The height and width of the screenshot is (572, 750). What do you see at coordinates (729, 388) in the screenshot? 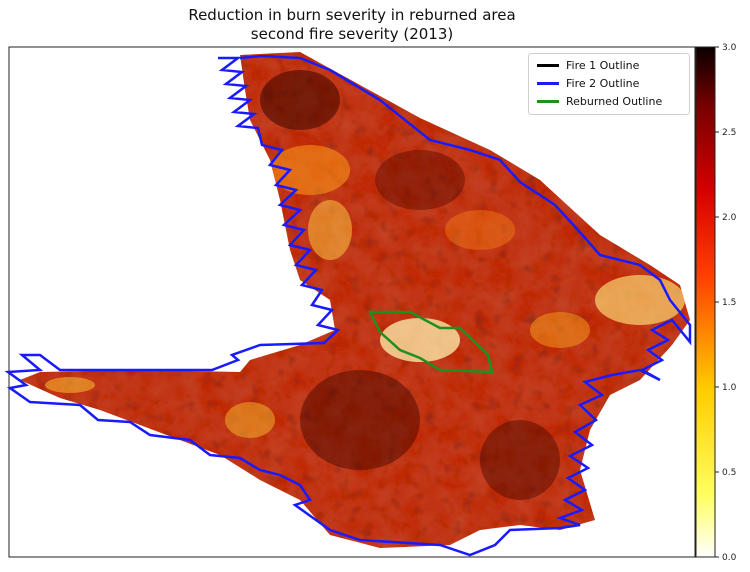
I see `colorbar-tick-label: 1.0` at bounding box center [729, 388].